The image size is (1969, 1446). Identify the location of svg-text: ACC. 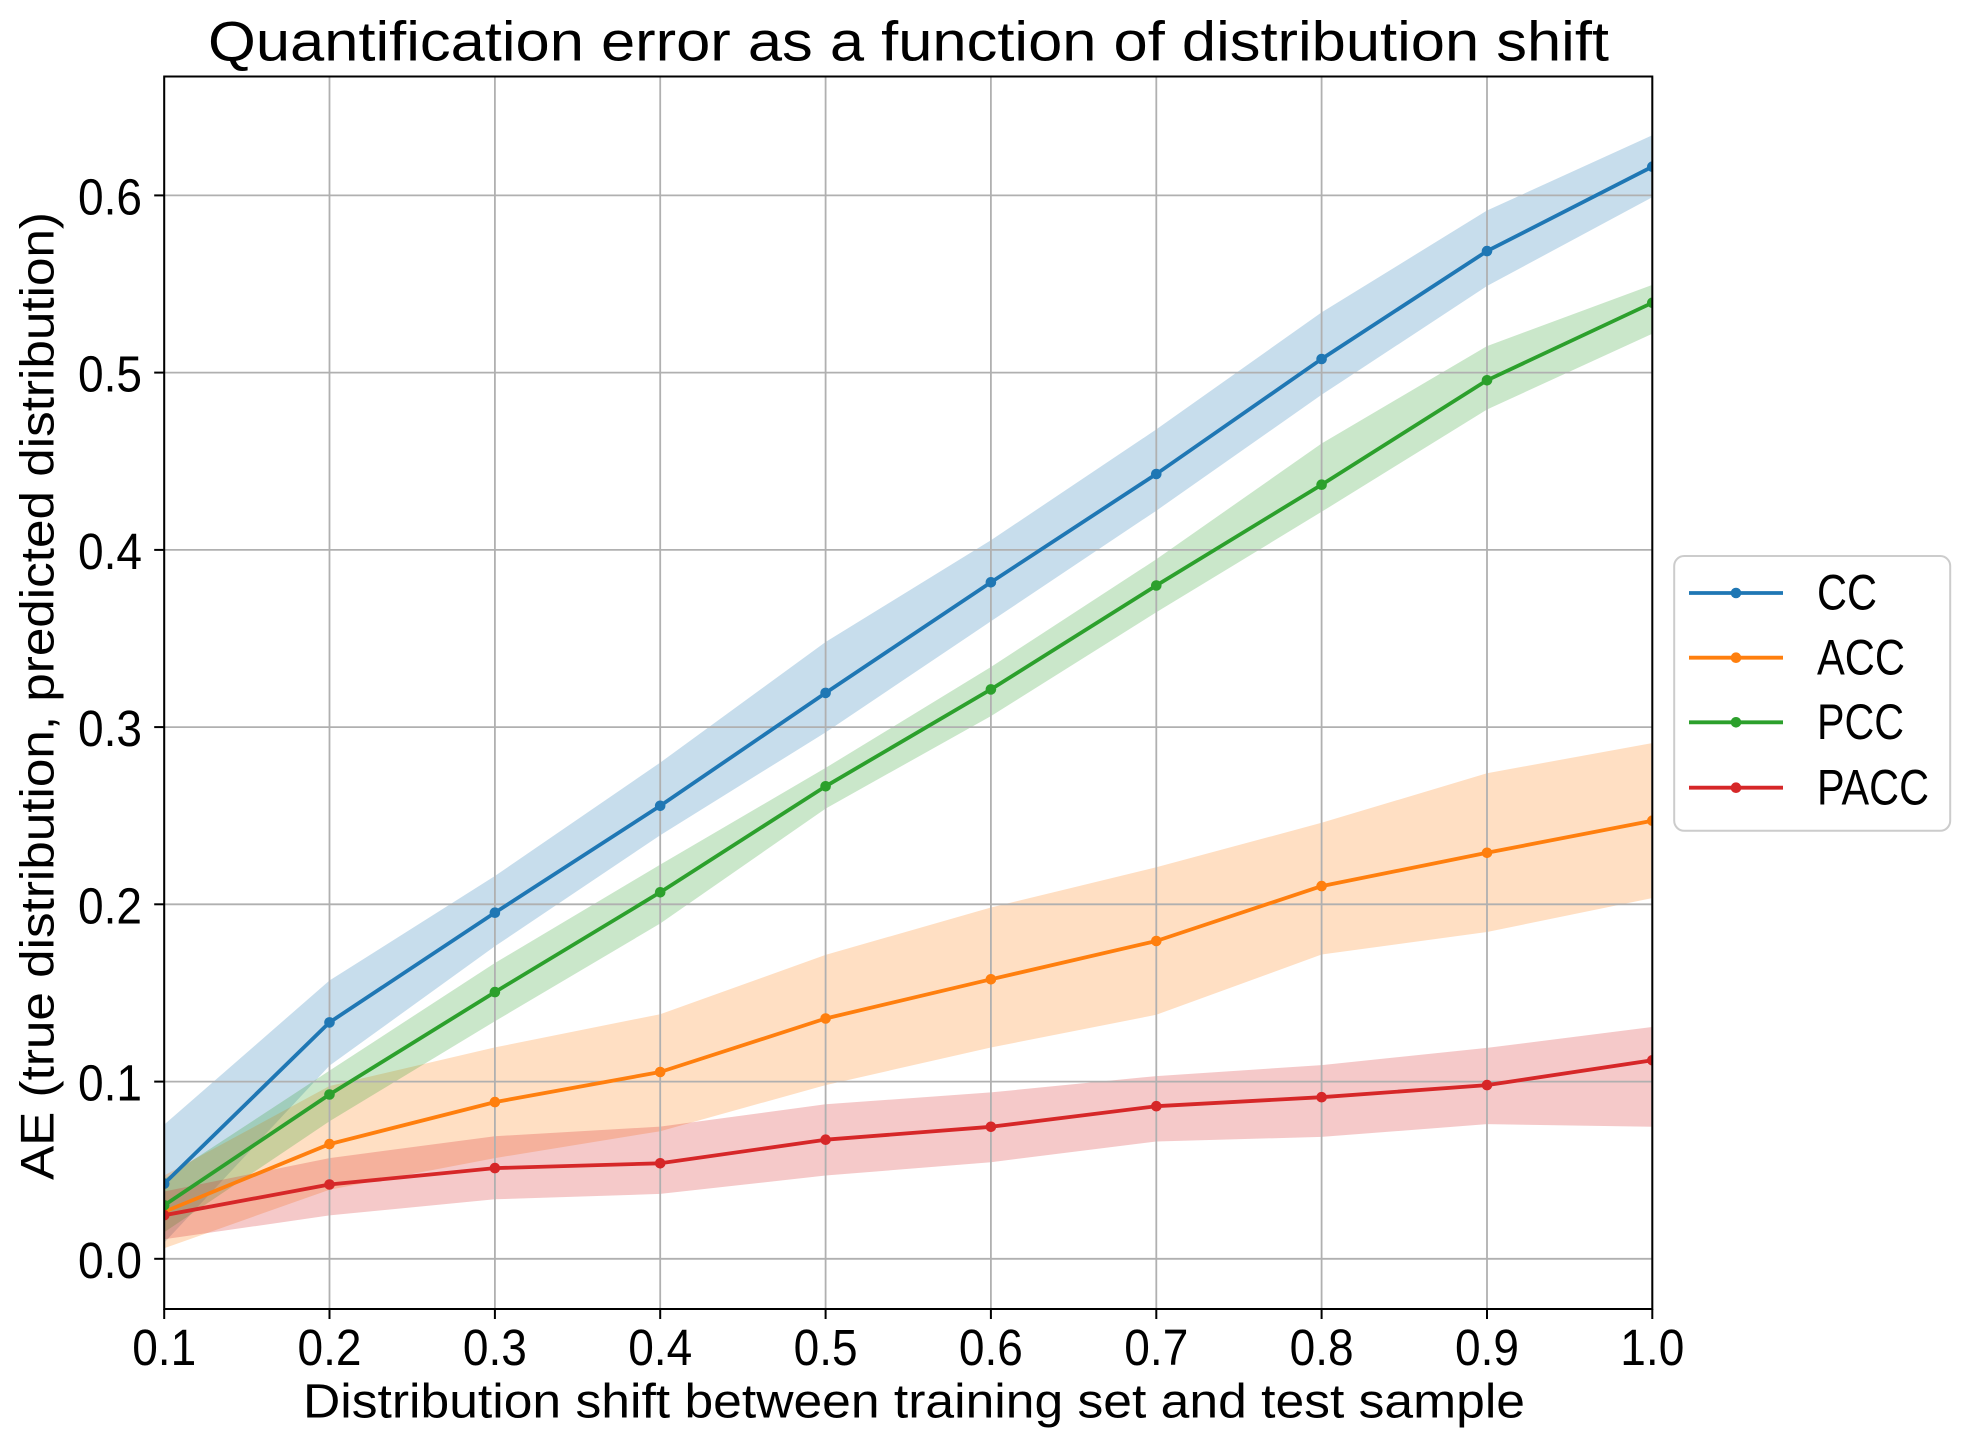
(1861, 657).